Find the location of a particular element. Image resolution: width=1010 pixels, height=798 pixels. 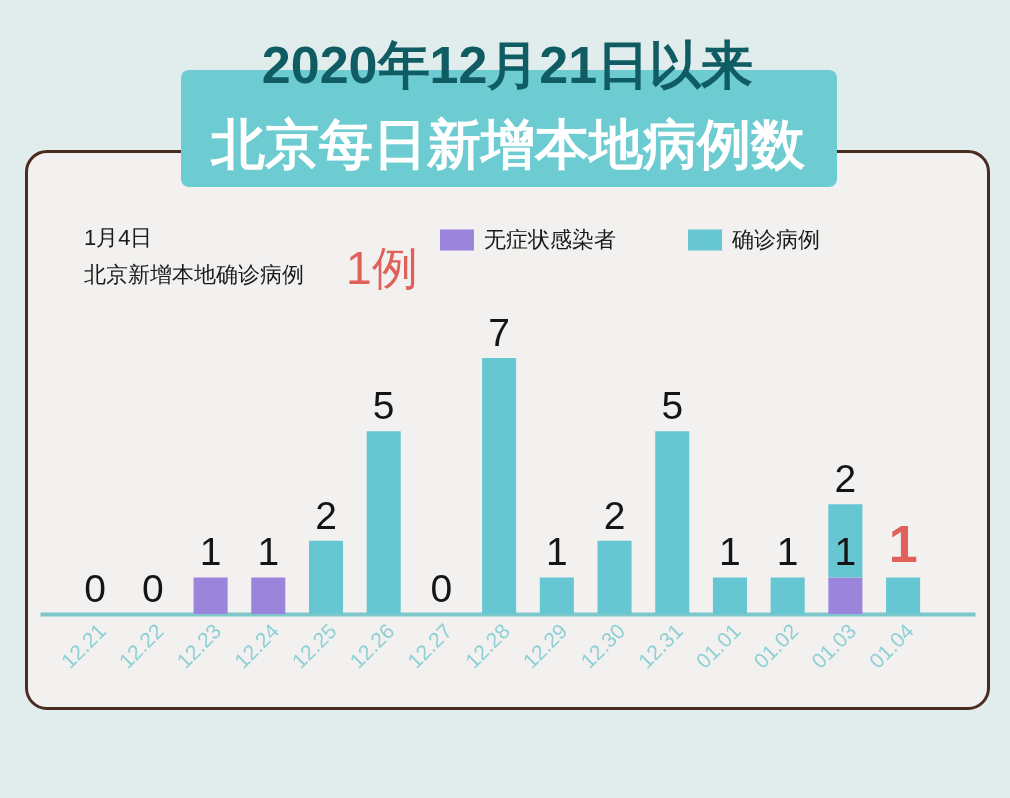

text: 1月4日 is located at coordinates (118, 237).